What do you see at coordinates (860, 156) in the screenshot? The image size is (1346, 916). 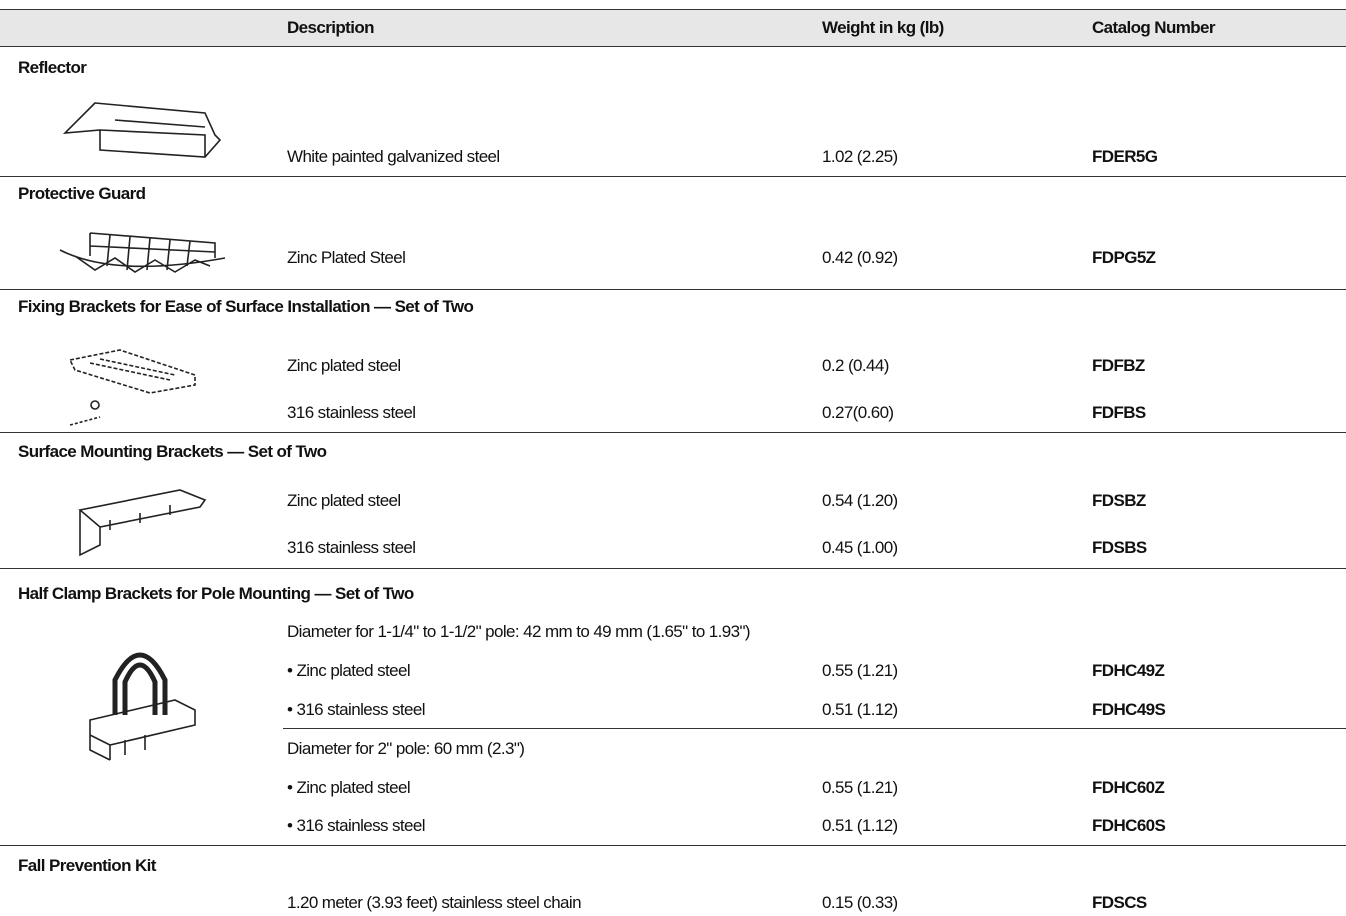 I see `weight: 1.02 (2.25)` at bounding box center [860, 156].